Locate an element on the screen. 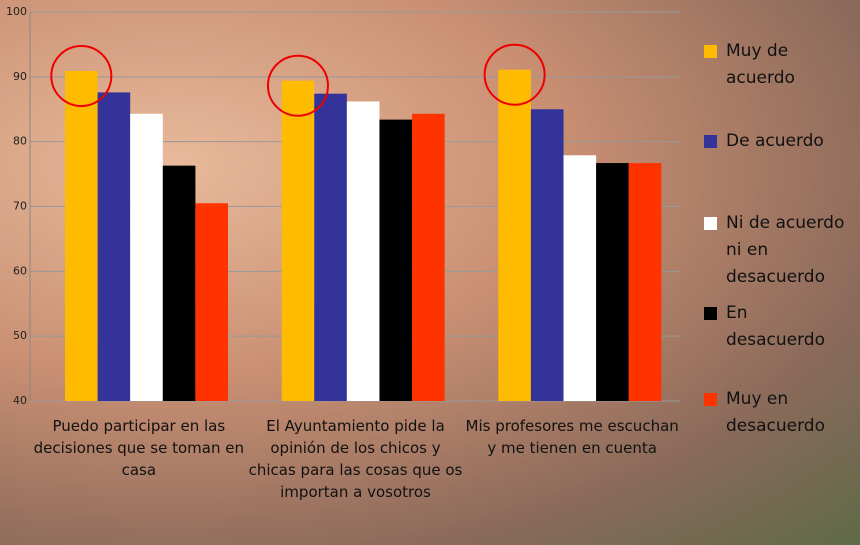  legend-label: De acuerdo is located at coordinates (775, 141).